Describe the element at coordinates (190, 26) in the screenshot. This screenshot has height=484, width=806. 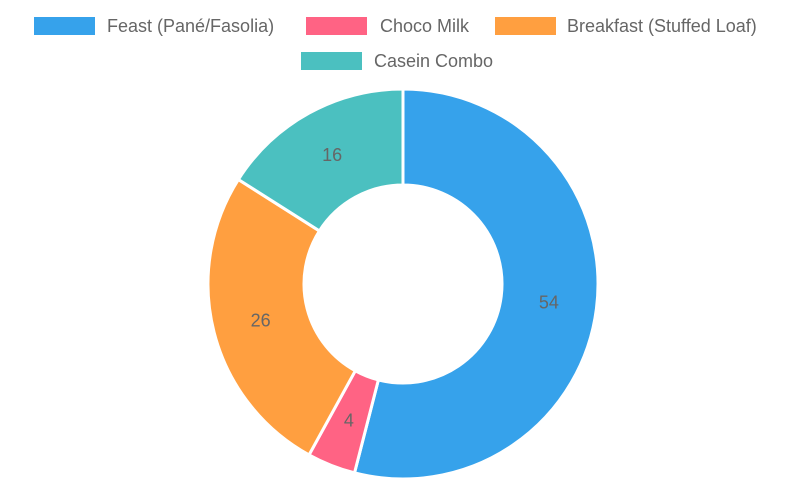
I see `legend-label: Feast (Pané/Fasolia)` at that location.